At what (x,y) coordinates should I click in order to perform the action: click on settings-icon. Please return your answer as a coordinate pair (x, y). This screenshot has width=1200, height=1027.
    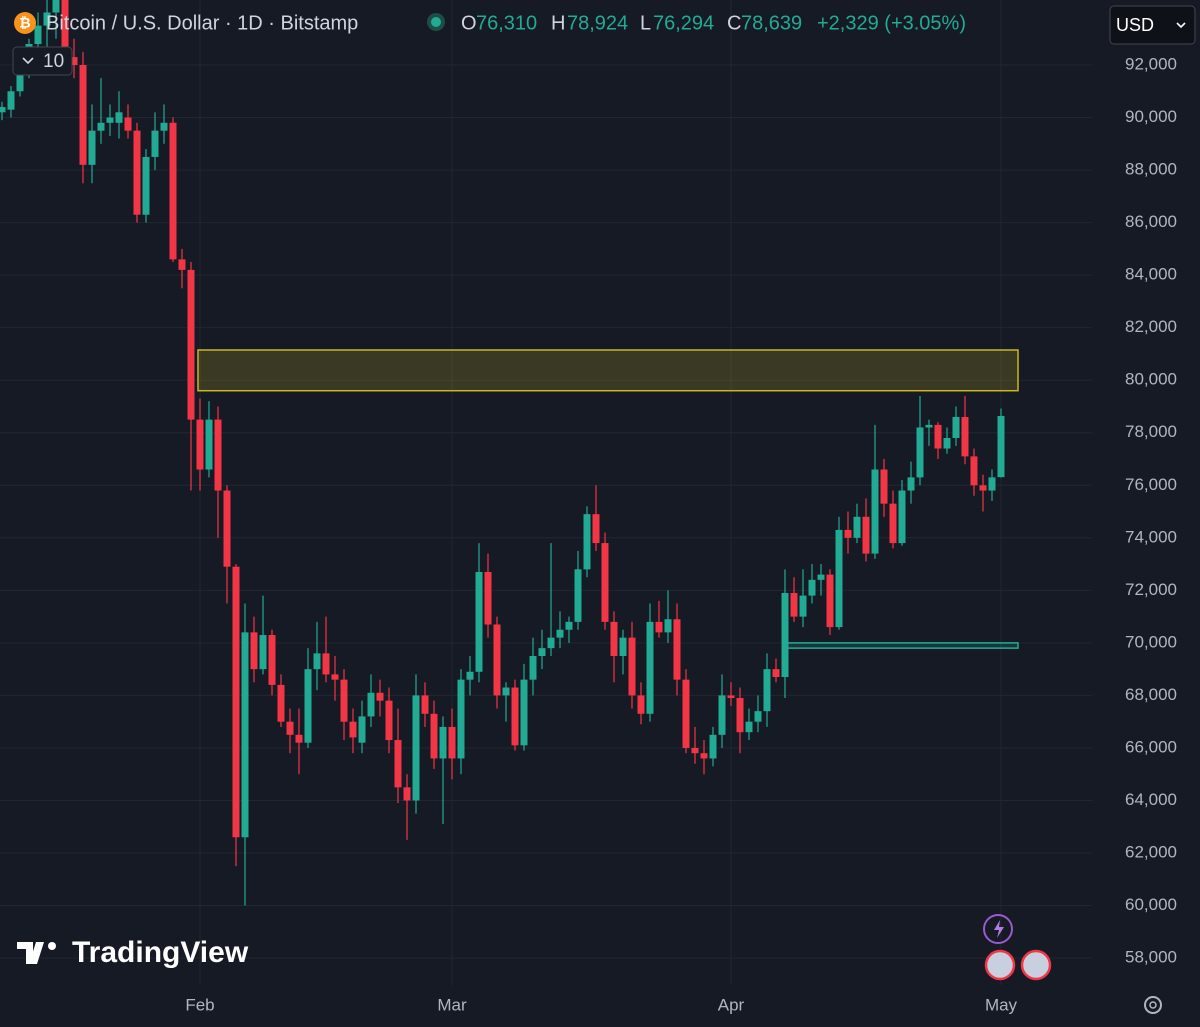
    Looking at the image, I should click on (1153, 1005).